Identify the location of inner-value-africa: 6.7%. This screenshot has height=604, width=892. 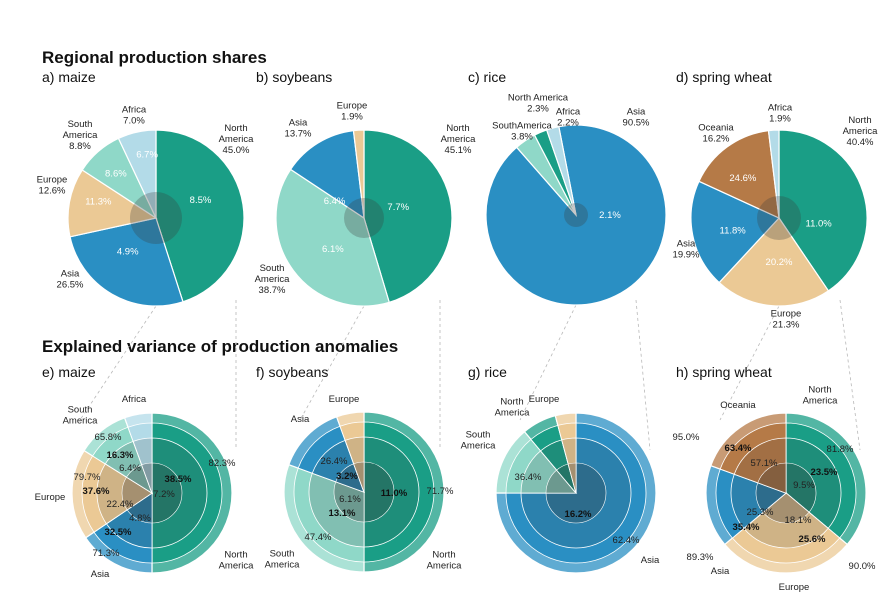
(147, 155).